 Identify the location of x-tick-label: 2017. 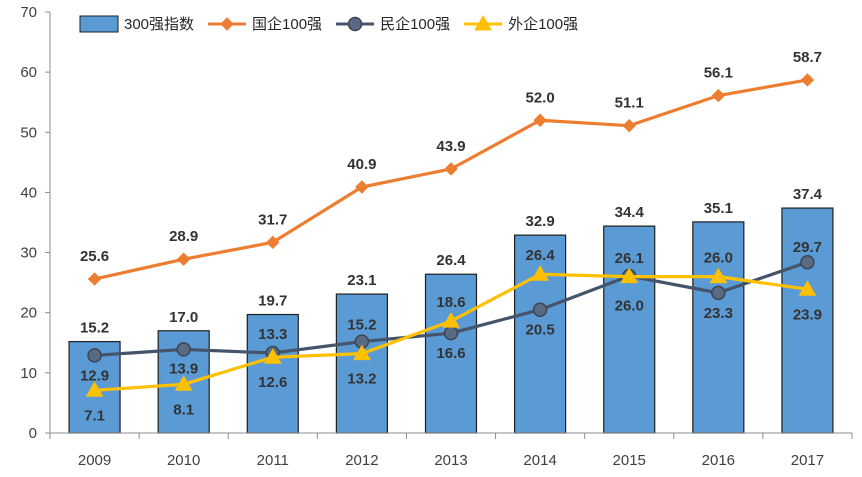
(807, 460).